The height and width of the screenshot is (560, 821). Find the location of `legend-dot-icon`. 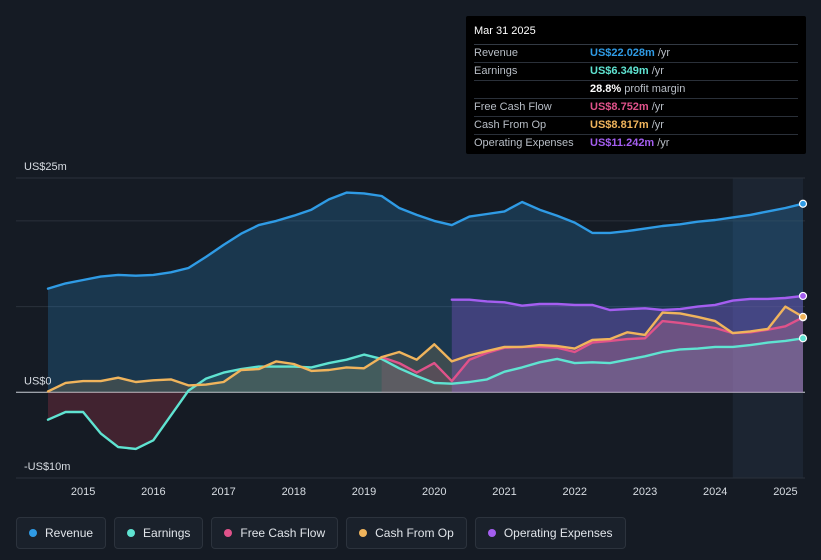

legend-dot-icon is located at coordinates (363, 533).